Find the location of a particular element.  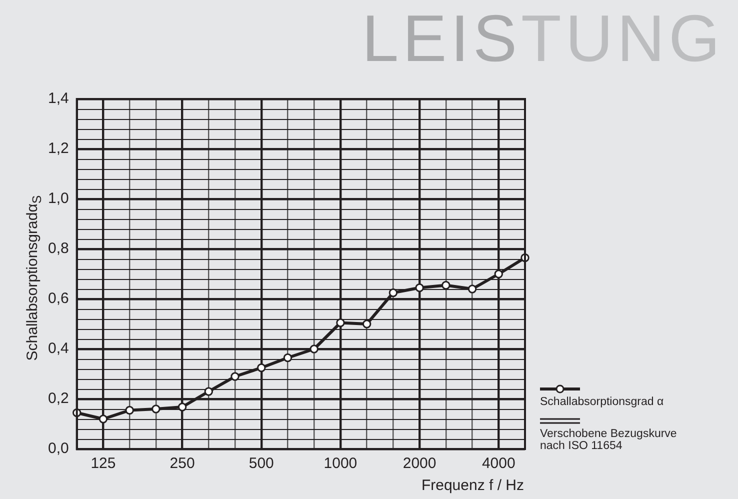

y-tick-label: 0,0 is located at coordinates (58, 449).